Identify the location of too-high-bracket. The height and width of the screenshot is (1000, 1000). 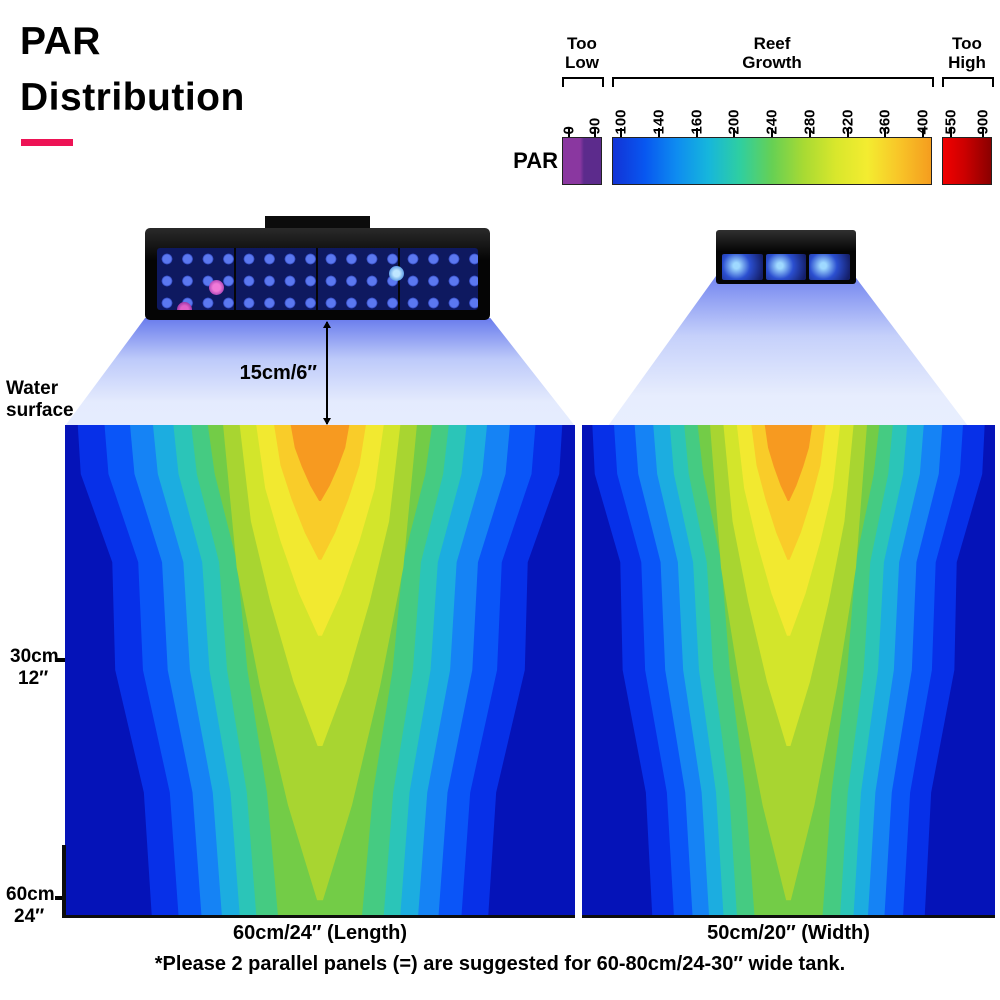
(968, 82).